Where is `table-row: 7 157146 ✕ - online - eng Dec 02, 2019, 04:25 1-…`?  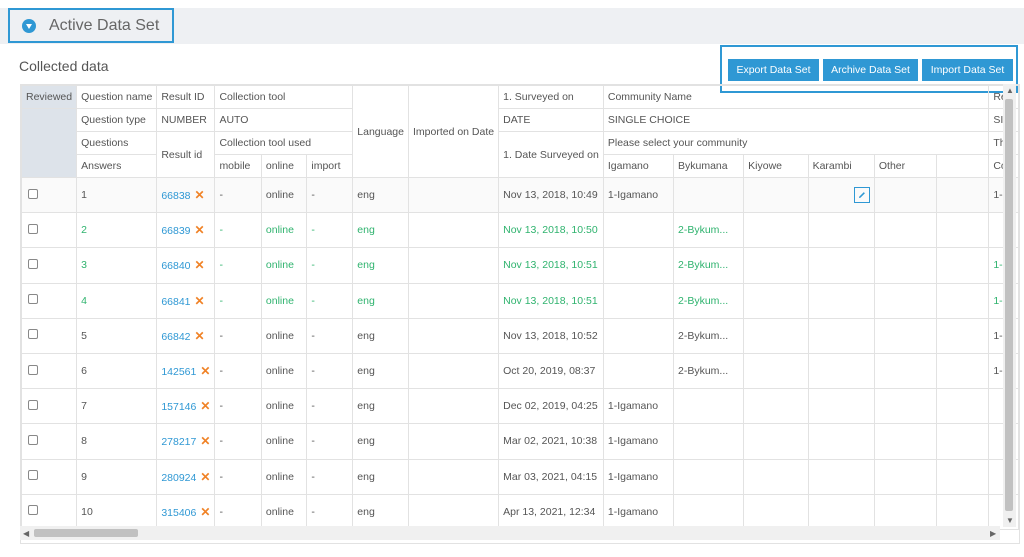 table-row: 7 157146 ✕ - online - eng Dec 02, 2019, 04:25 1-… is located at coordinates (520, 406).